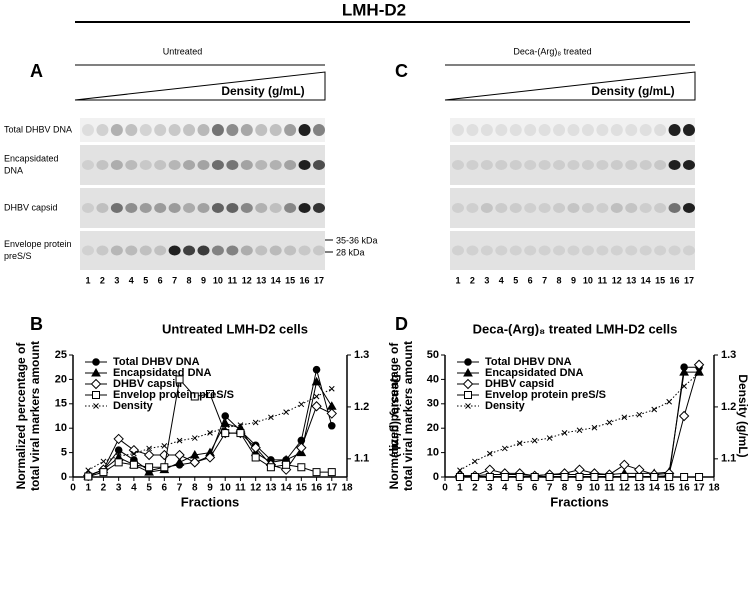 This screenshot has width=748, height=597. Describe the element at coordinates (468, 395) in the screenshot. I see `legend-marker` at that location.